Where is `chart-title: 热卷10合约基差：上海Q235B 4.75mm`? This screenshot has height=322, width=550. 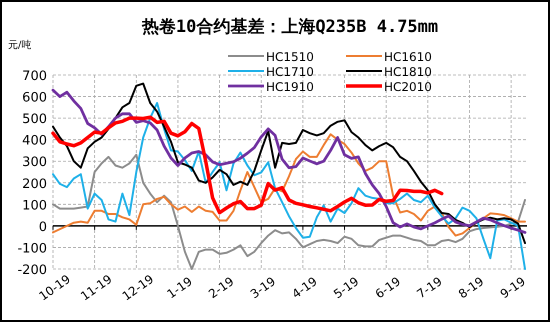
chart-title: 热卷10合约基差：上海Q235B 4.75mm is located at coordinates (289, 27).